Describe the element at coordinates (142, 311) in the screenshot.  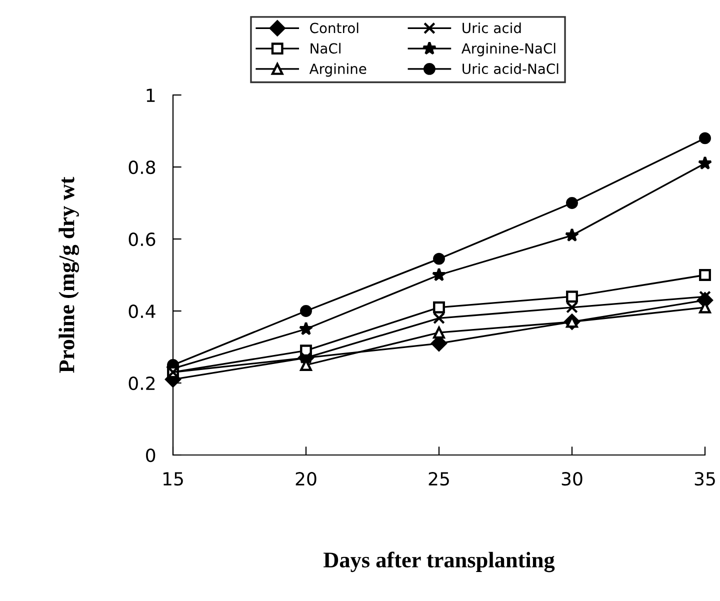
I see `y-tick-label: 0.4` at that location.